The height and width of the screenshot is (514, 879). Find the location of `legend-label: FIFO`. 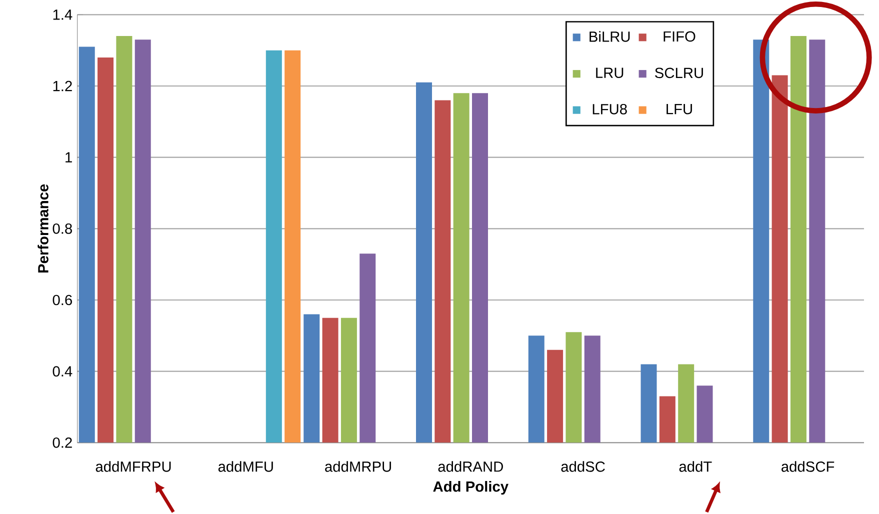

legend-label: FIFO is located at coordinates (680, 36).